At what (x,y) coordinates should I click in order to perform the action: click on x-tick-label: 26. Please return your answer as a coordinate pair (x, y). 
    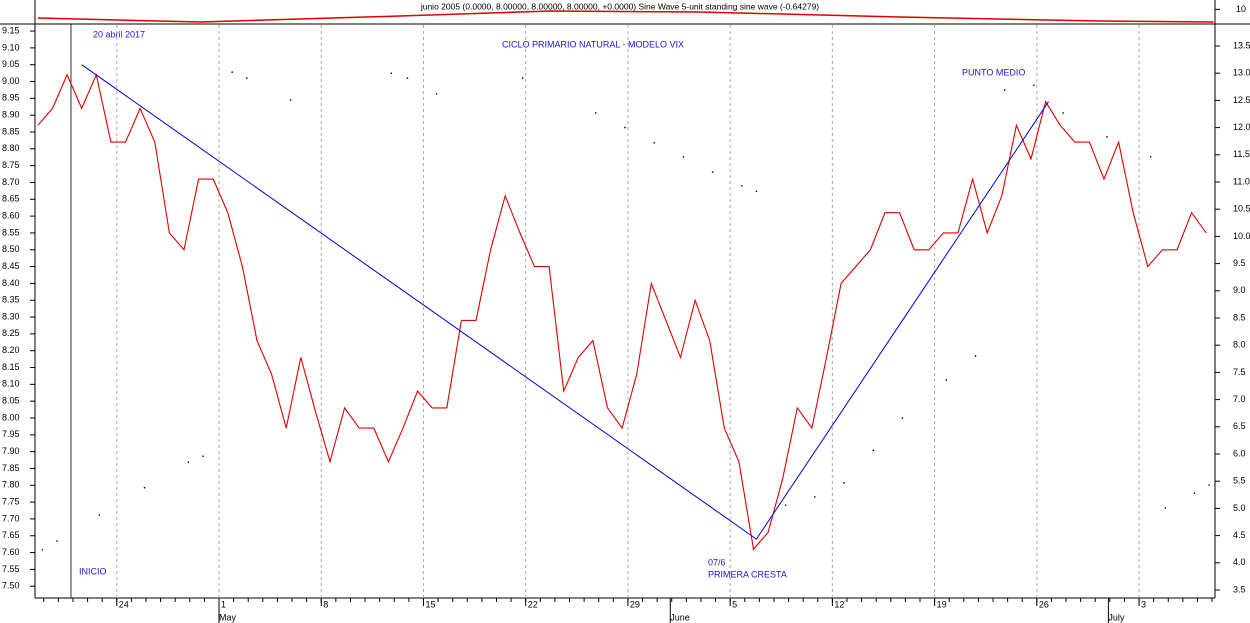
    Looking at the image, I should click on (1044, 604).